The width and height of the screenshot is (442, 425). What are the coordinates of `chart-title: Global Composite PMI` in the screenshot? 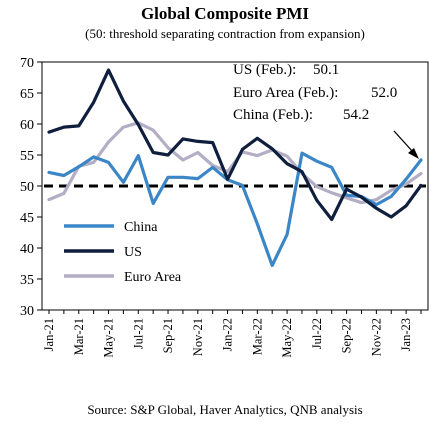 It's located at (225, 13).